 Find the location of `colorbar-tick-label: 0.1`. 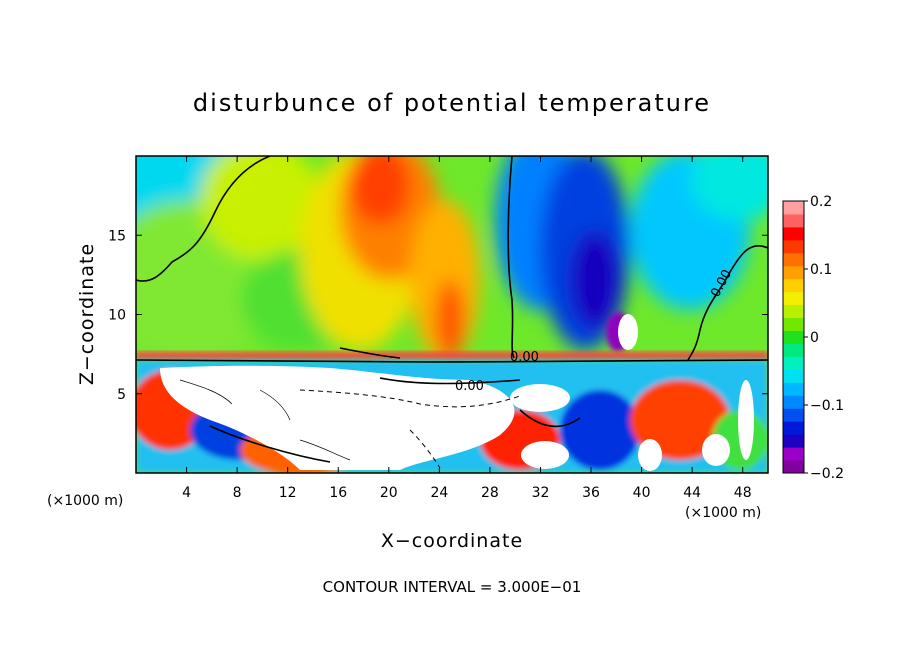

colorbar-tick-label: 0.1 is located at coordinates (821, 270).